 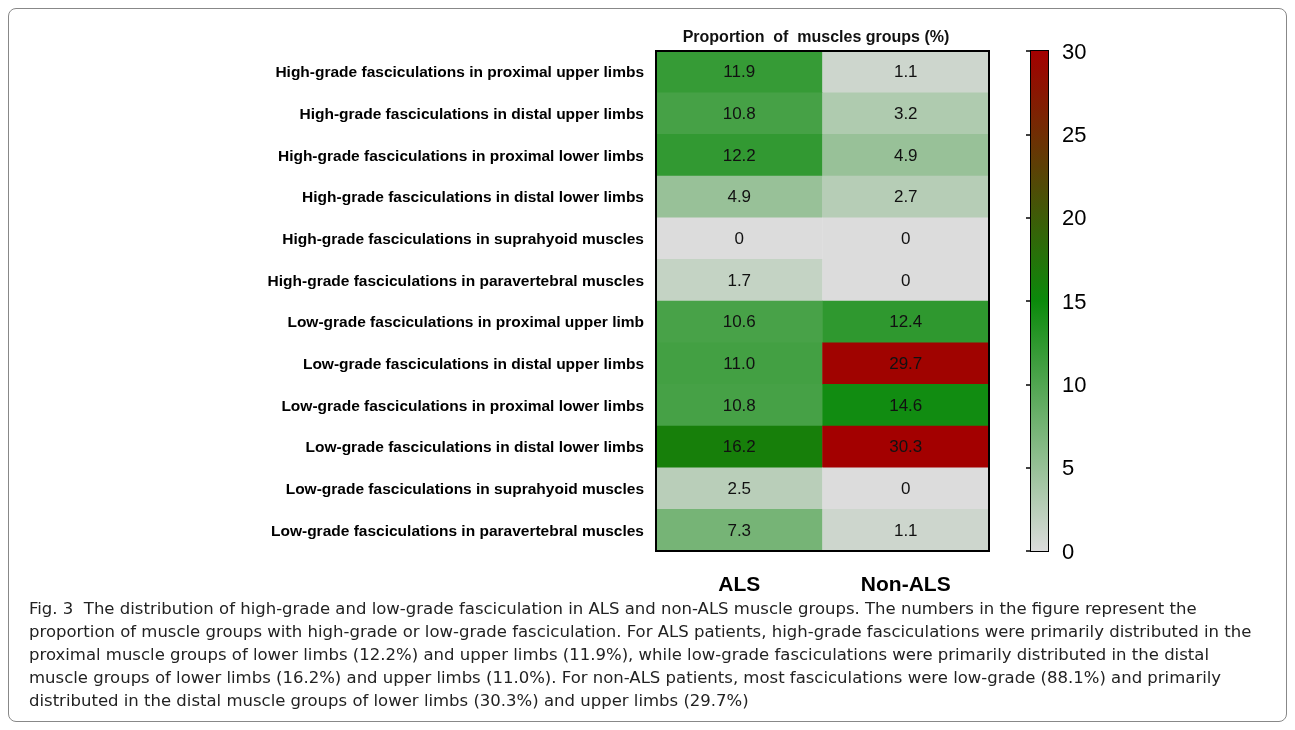 What do you see at coordinates (473, 197) in the screenshot?
I see `y-tick-label: High-grade fasciculations in distal lower limbs` at bounding box center [473, 197].